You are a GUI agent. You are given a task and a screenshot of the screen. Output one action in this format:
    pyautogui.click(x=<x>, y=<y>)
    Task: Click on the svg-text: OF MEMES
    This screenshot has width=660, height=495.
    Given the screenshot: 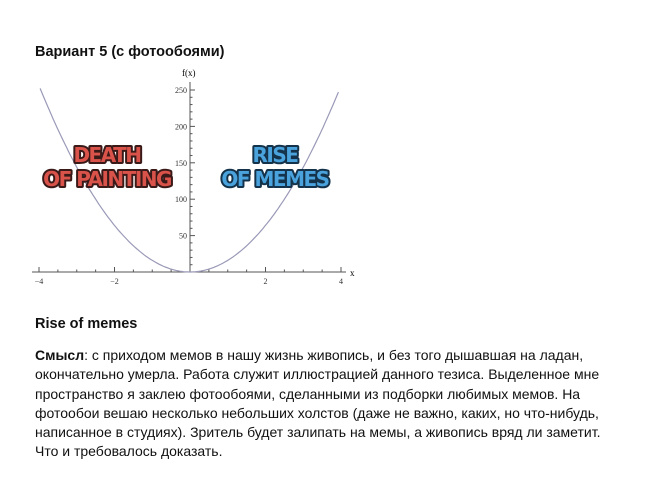 What is the action you would take?
    pyautogui.click(x=274, y=179)
    